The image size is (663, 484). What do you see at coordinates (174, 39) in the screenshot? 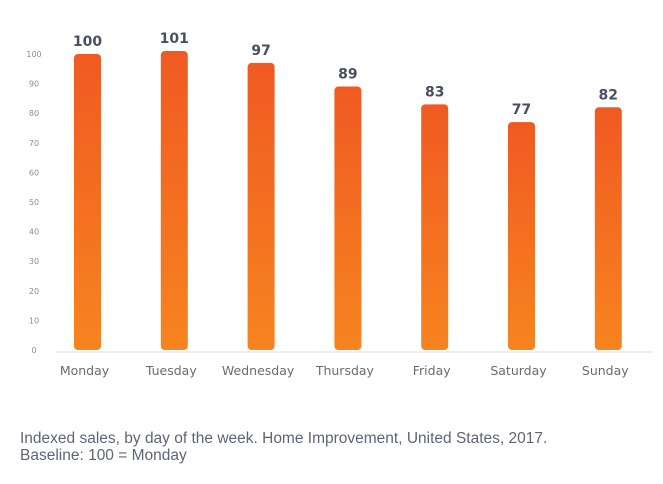
I see `bar-value-label: 101` at bounding box center [174, 39].